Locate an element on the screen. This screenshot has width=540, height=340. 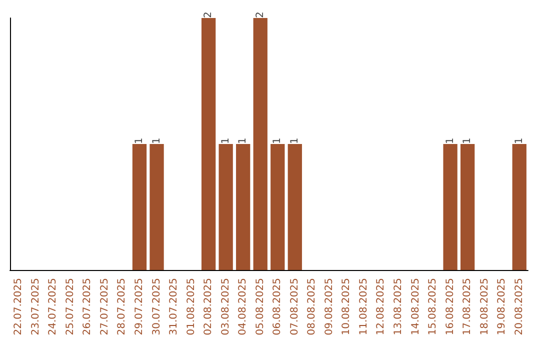
x-tick-label: 06.08.2025 is located at coordinates (278, 307).